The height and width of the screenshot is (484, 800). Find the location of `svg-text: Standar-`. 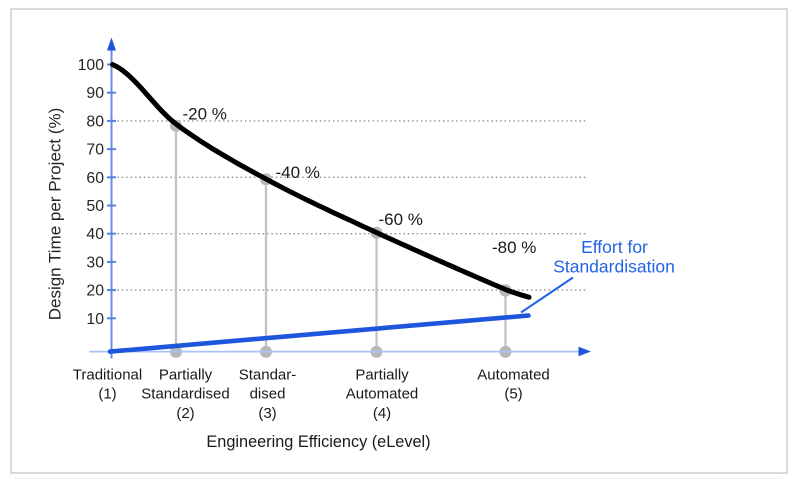

svg-text: Standar- is located at coordinates (268, 374).